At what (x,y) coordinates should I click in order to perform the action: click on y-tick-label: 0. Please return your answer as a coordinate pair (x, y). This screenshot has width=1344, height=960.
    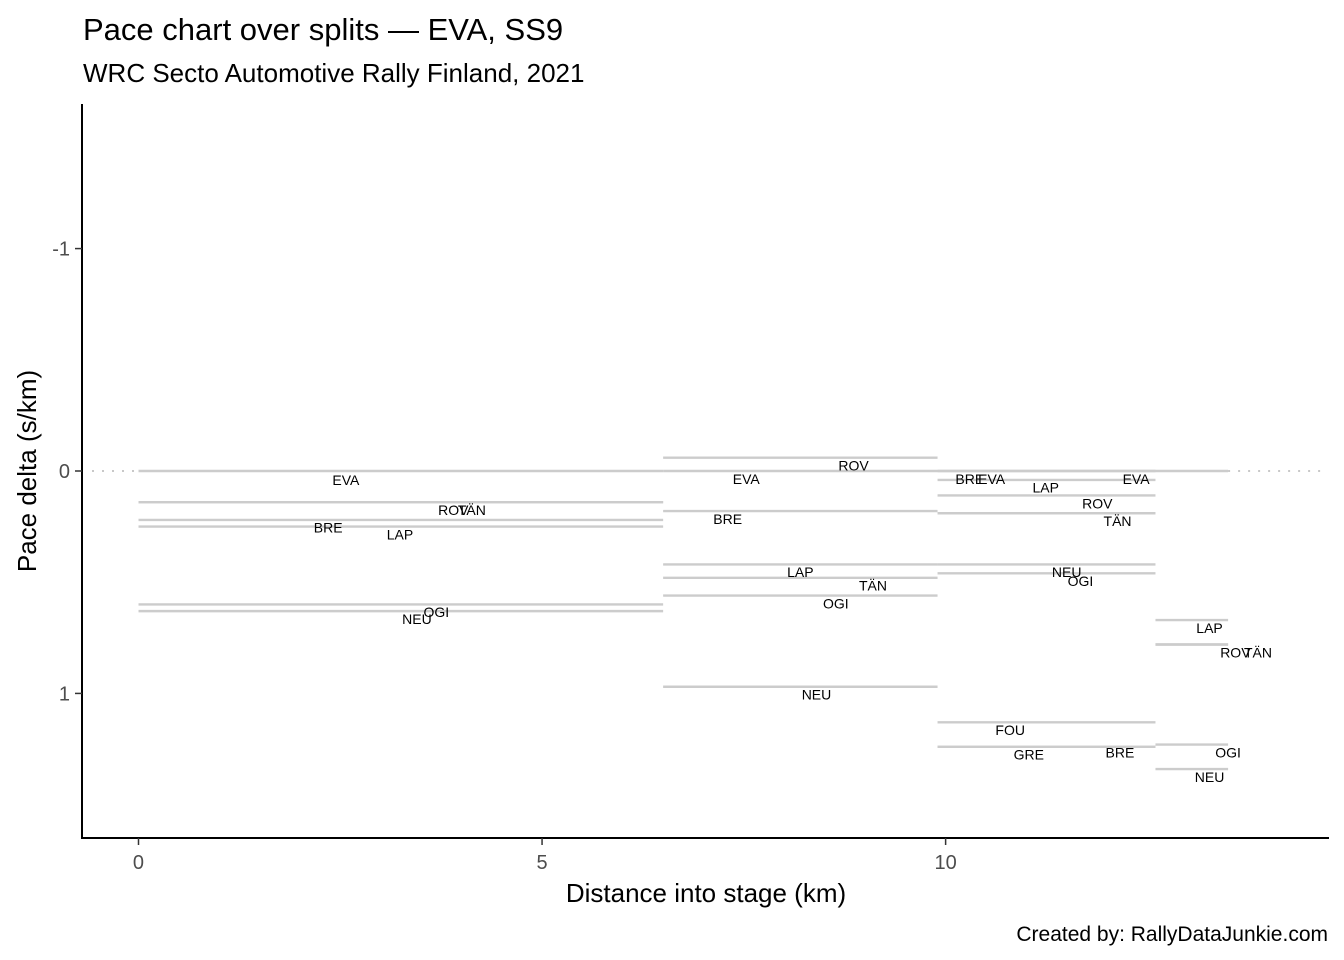
    Looking at the image, I should click on (64, 472).